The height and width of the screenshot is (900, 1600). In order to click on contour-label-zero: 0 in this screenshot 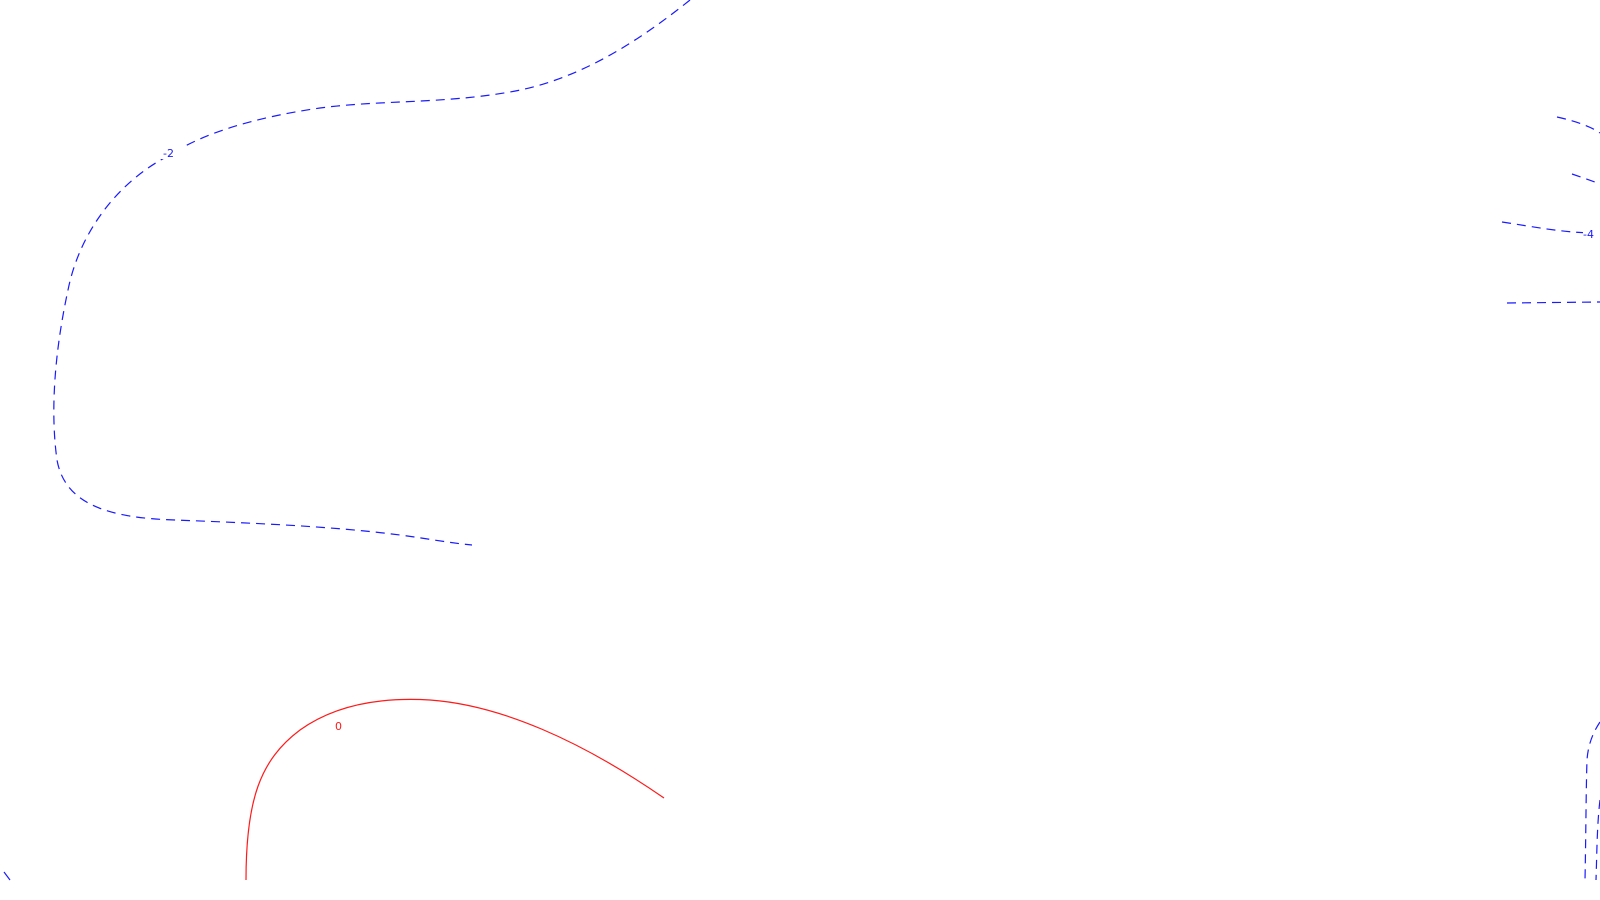, I will do `click(338, 726)`.